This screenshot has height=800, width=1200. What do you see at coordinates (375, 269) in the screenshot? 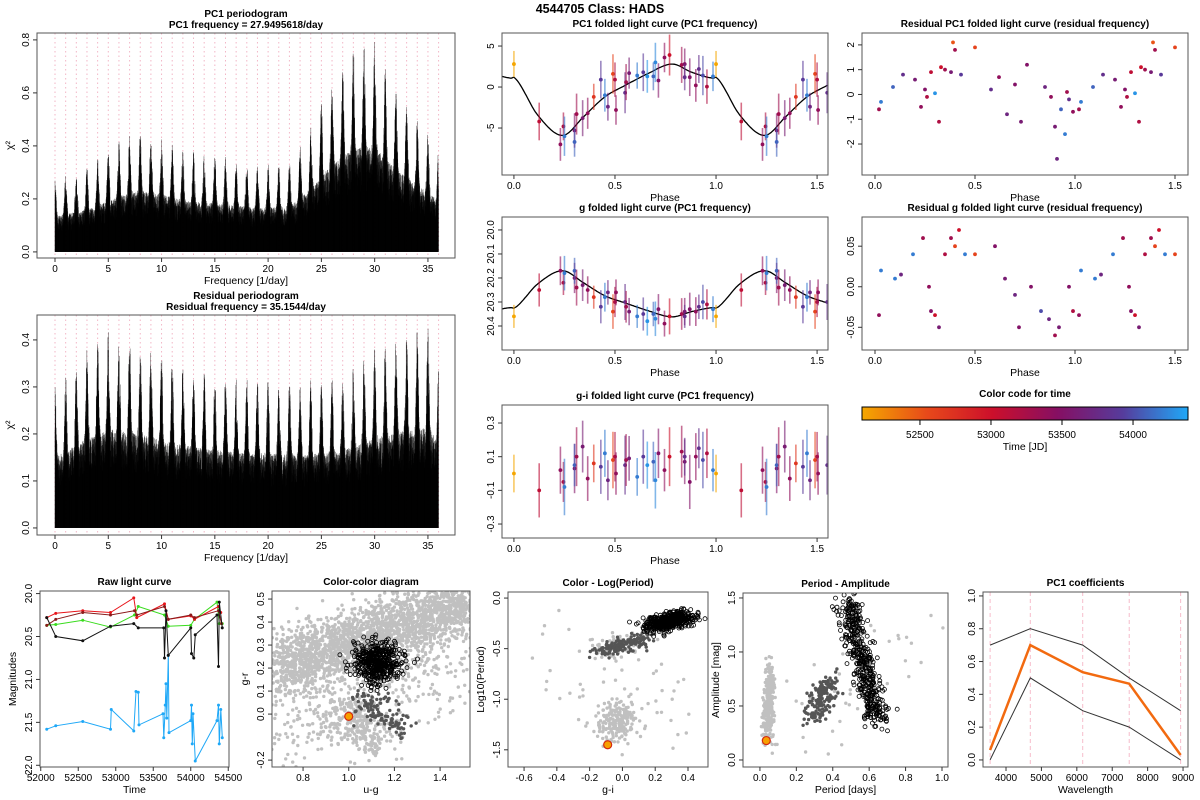
I see `x-tick-label: 30` at bounding box center [375, 269].